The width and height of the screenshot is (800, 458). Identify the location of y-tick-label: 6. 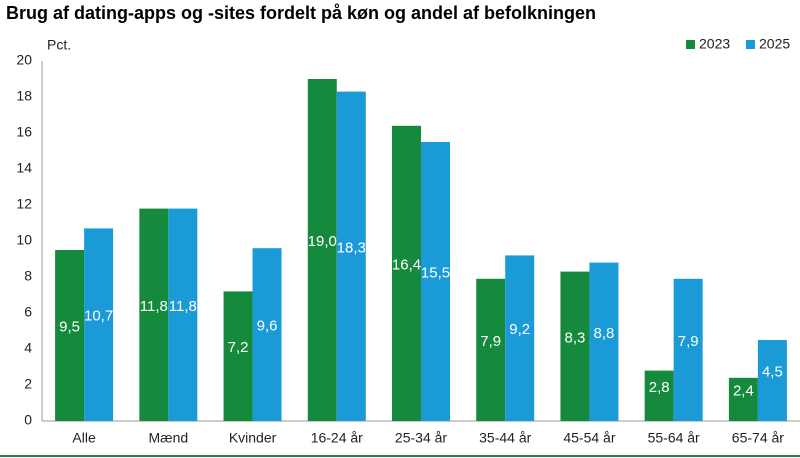
(28, 312).